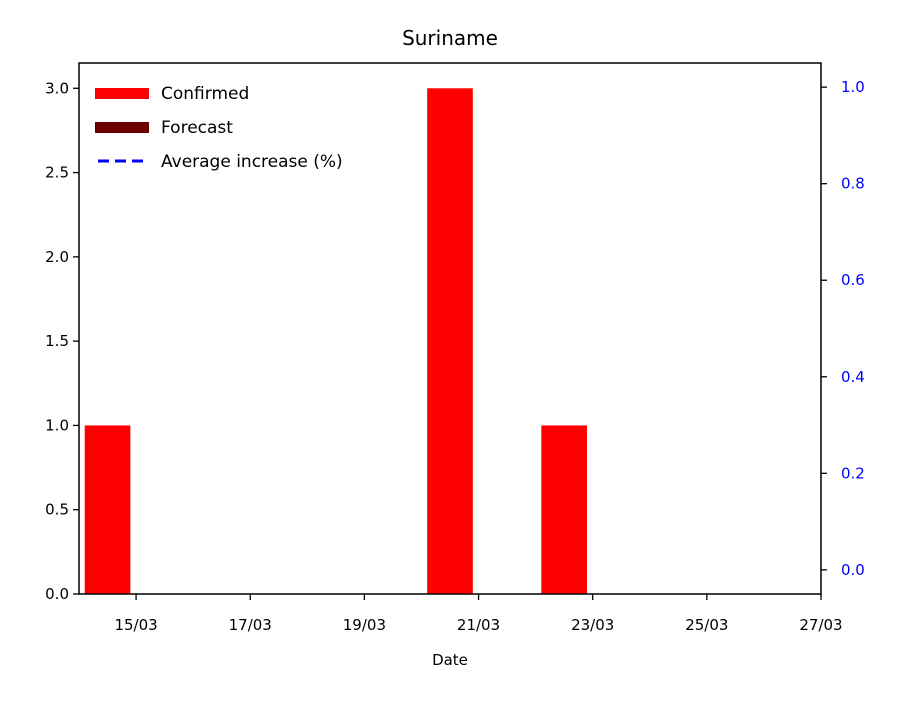  What do you see at coordinates (364, 625) in the screenshot?
I see `x-tick-label: 19/03` at bounding box center [364, 625].